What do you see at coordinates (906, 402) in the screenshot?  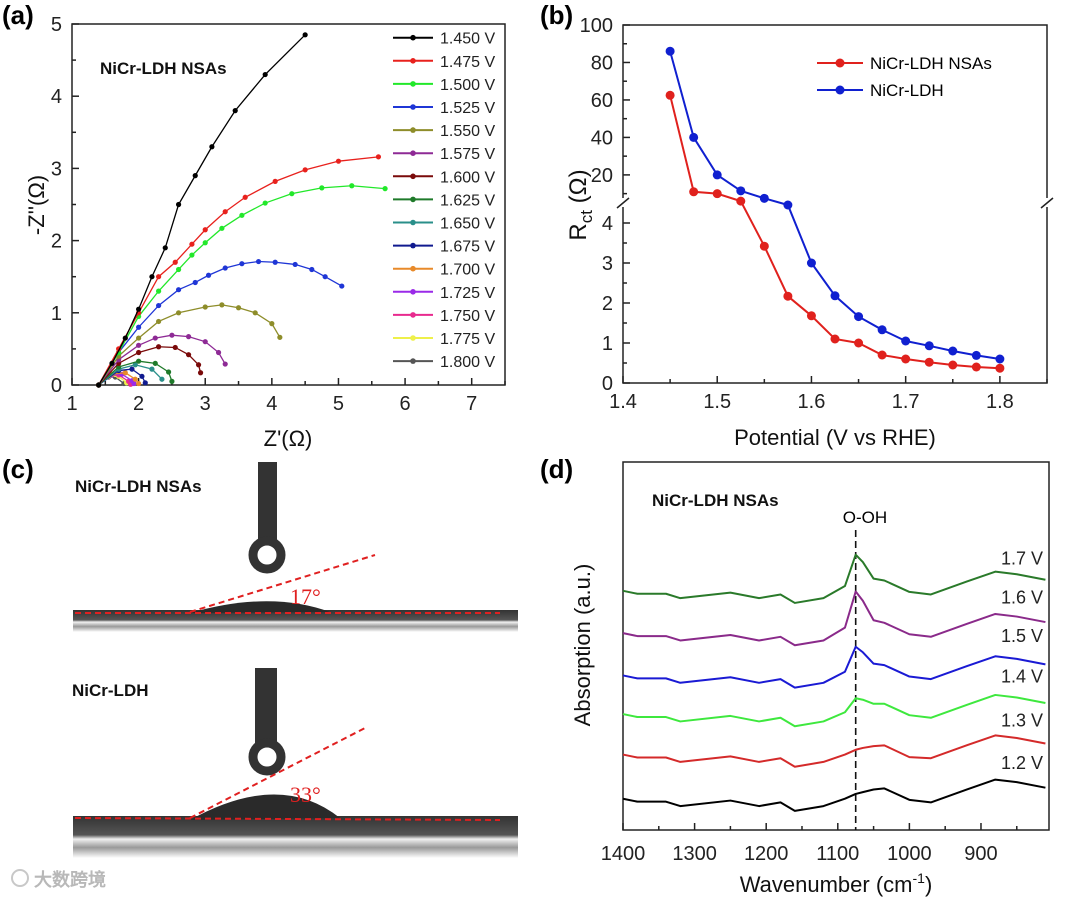 I see `x-tick-label: 1.7` at bounding box center [906, 402].